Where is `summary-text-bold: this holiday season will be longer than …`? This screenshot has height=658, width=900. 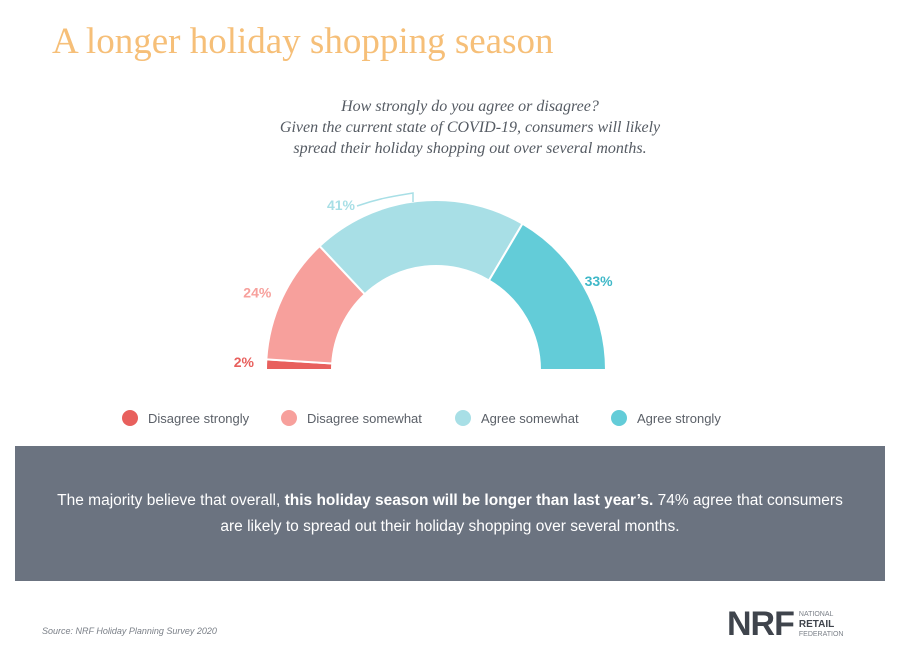 summary-text-bold: this holiday season will be longer than … is located at coordinates (469, 500).